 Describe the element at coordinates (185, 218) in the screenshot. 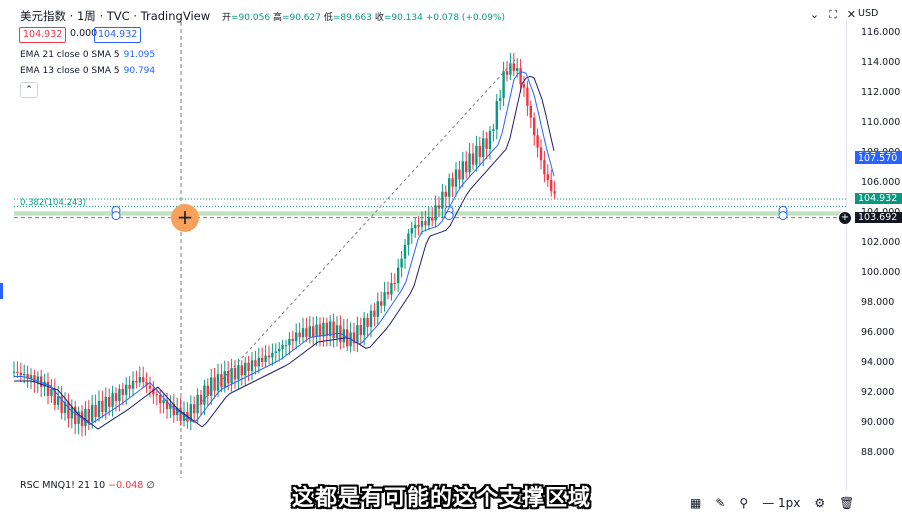

I see `crosshair-add-icon: +` at that location.